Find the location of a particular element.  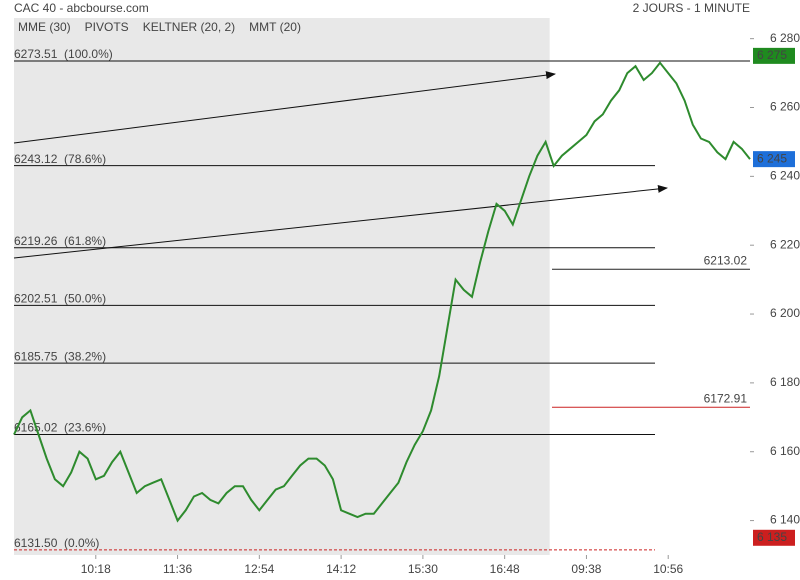

fibonacci-label: 6202.51 (50.0%) is located at coordinates (60, 299).